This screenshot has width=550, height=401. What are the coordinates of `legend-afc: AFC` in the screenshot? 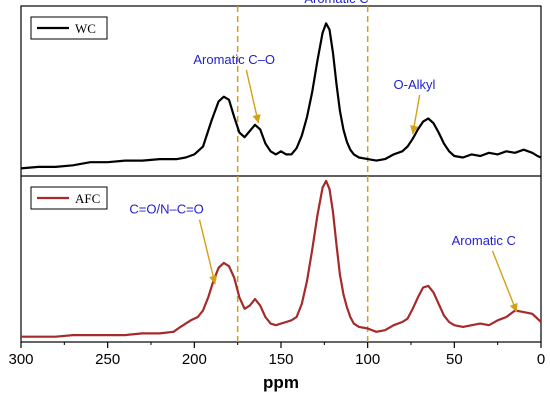 It's located at (69, 198).